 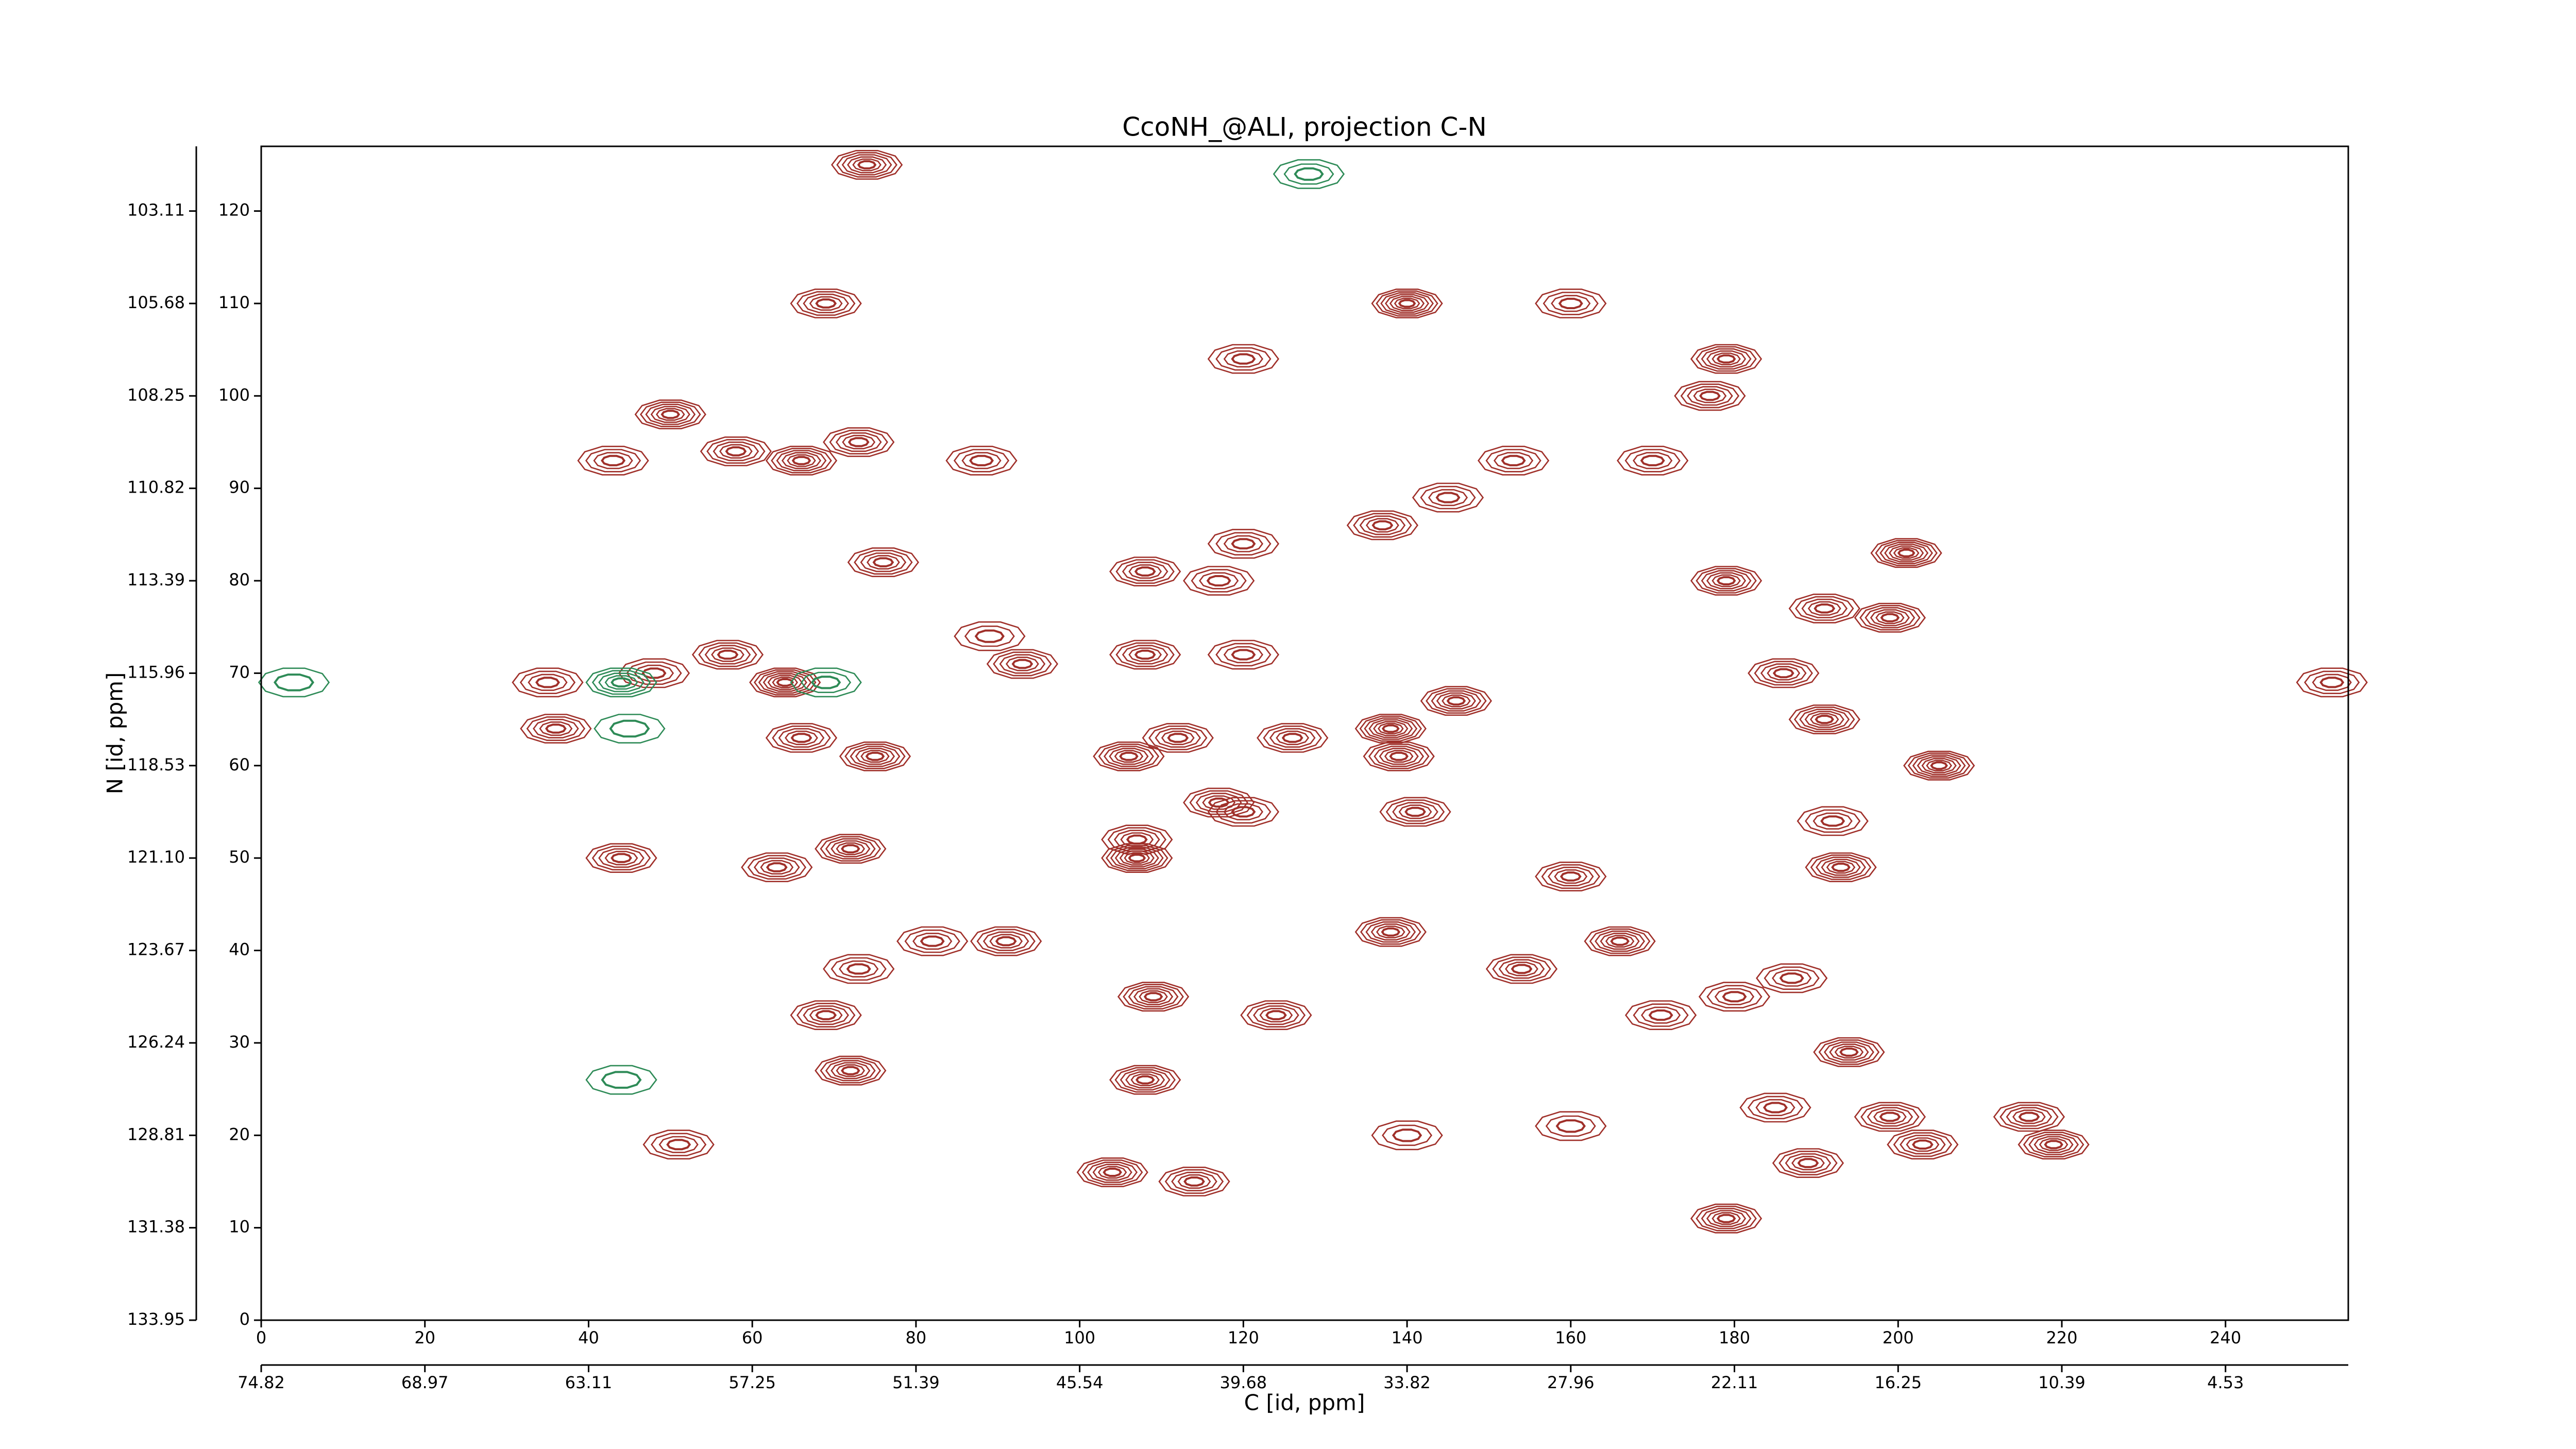 What do you see at coordinates (1304, 127) in the screenshot?
I see `chart-title: CcoNH_@ALI, projection C-N` at bounding box center [1304, 127].